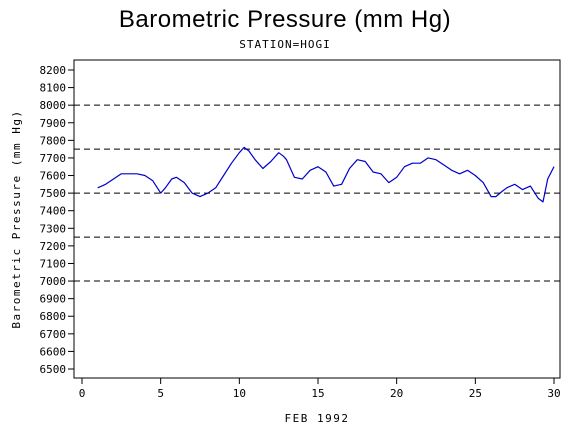  What do you see at coordinates (317, 393) in the screenshot?
I see `x-tick-label: 15` at bounding box center [317, 393].